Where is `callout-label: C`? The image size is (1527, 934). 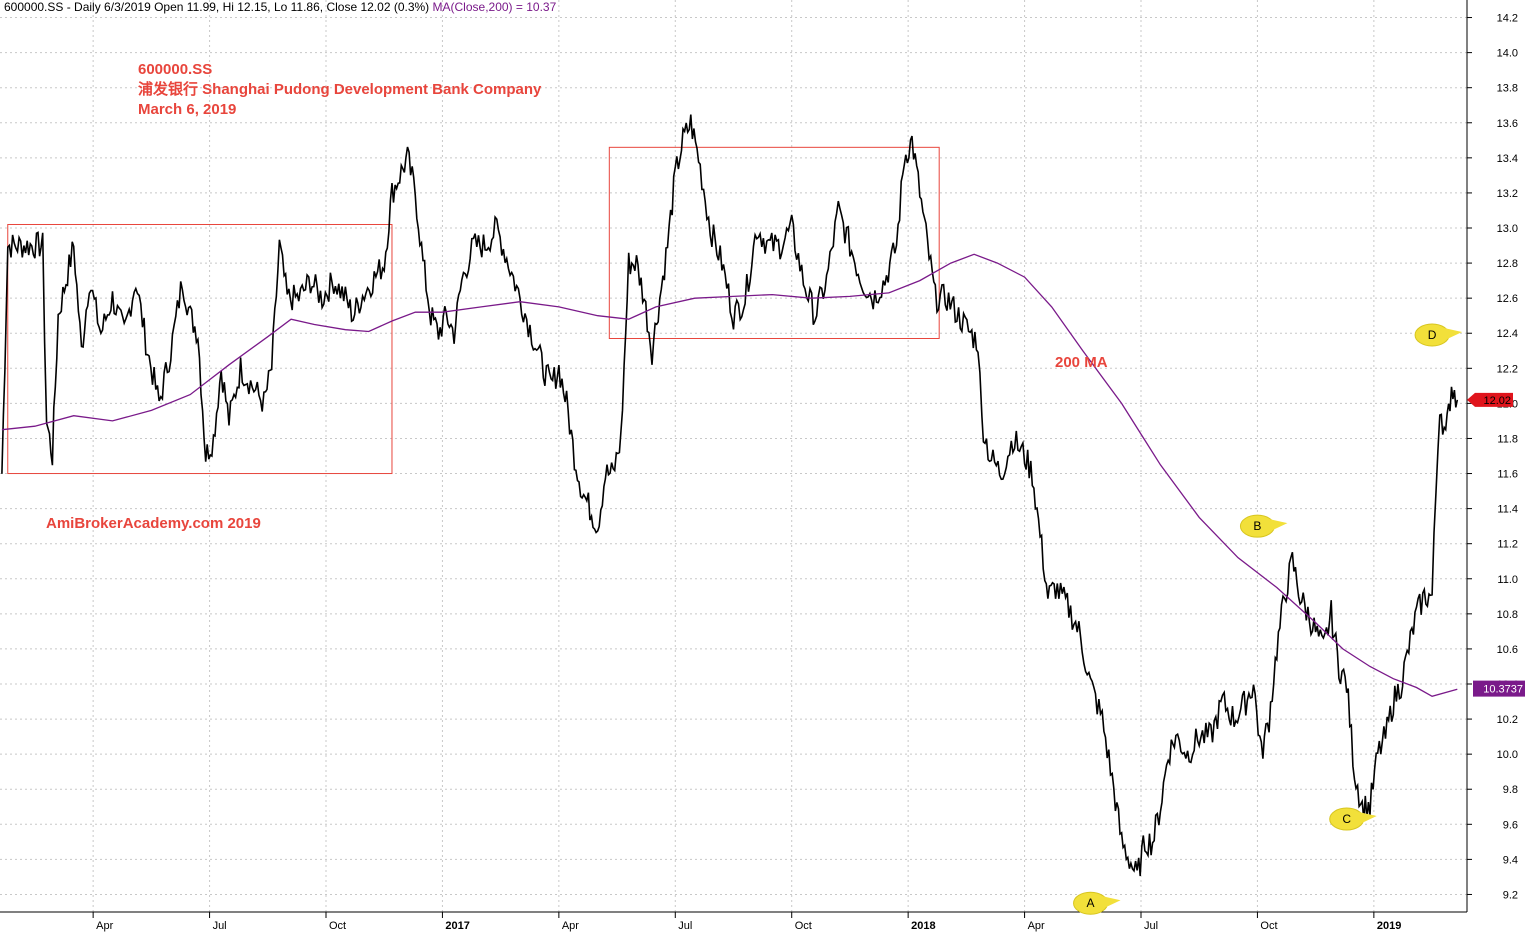 callout-label: C is located at coordinates (1346, 819).